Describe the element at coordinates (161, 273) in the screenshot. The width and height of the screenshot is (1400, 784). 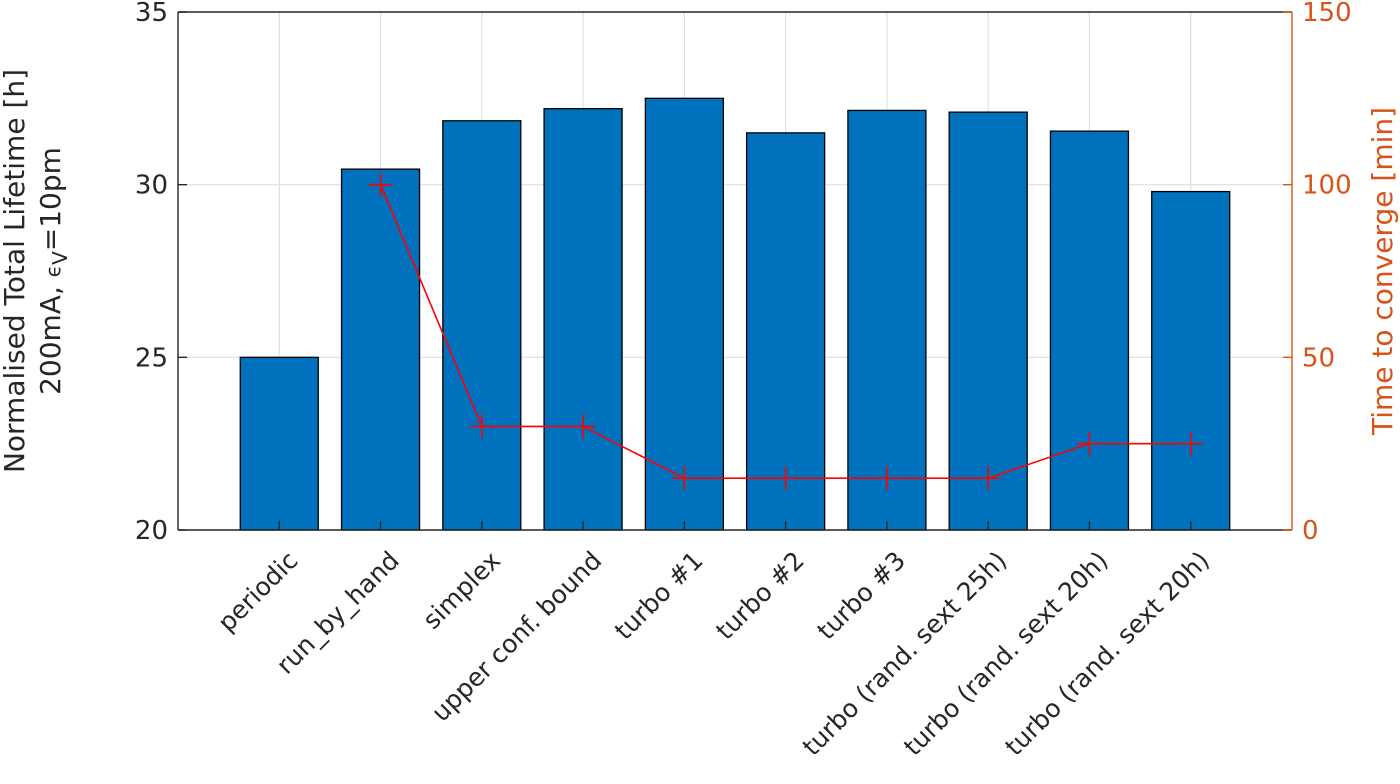
I see `left-axis-ticks: 20 25 30 35` at that location.